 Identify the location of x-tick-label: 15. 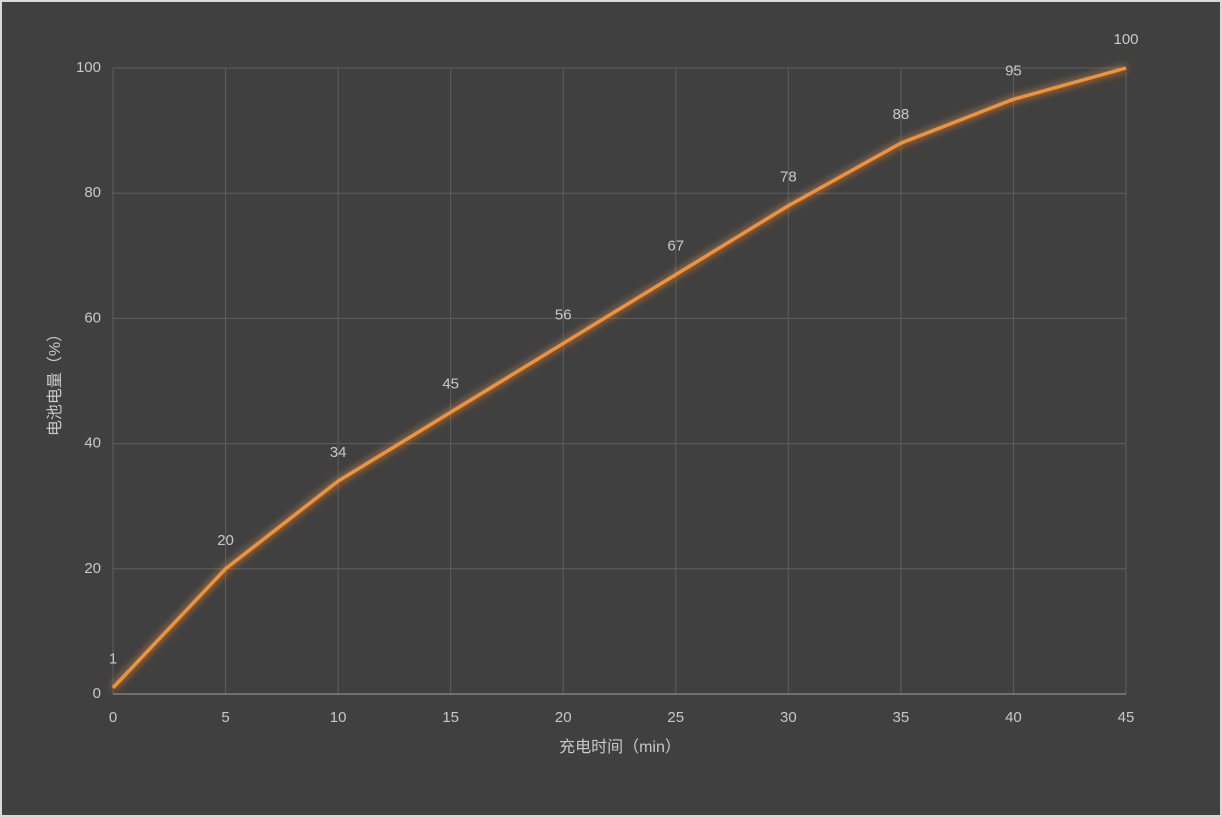
(450, 717).